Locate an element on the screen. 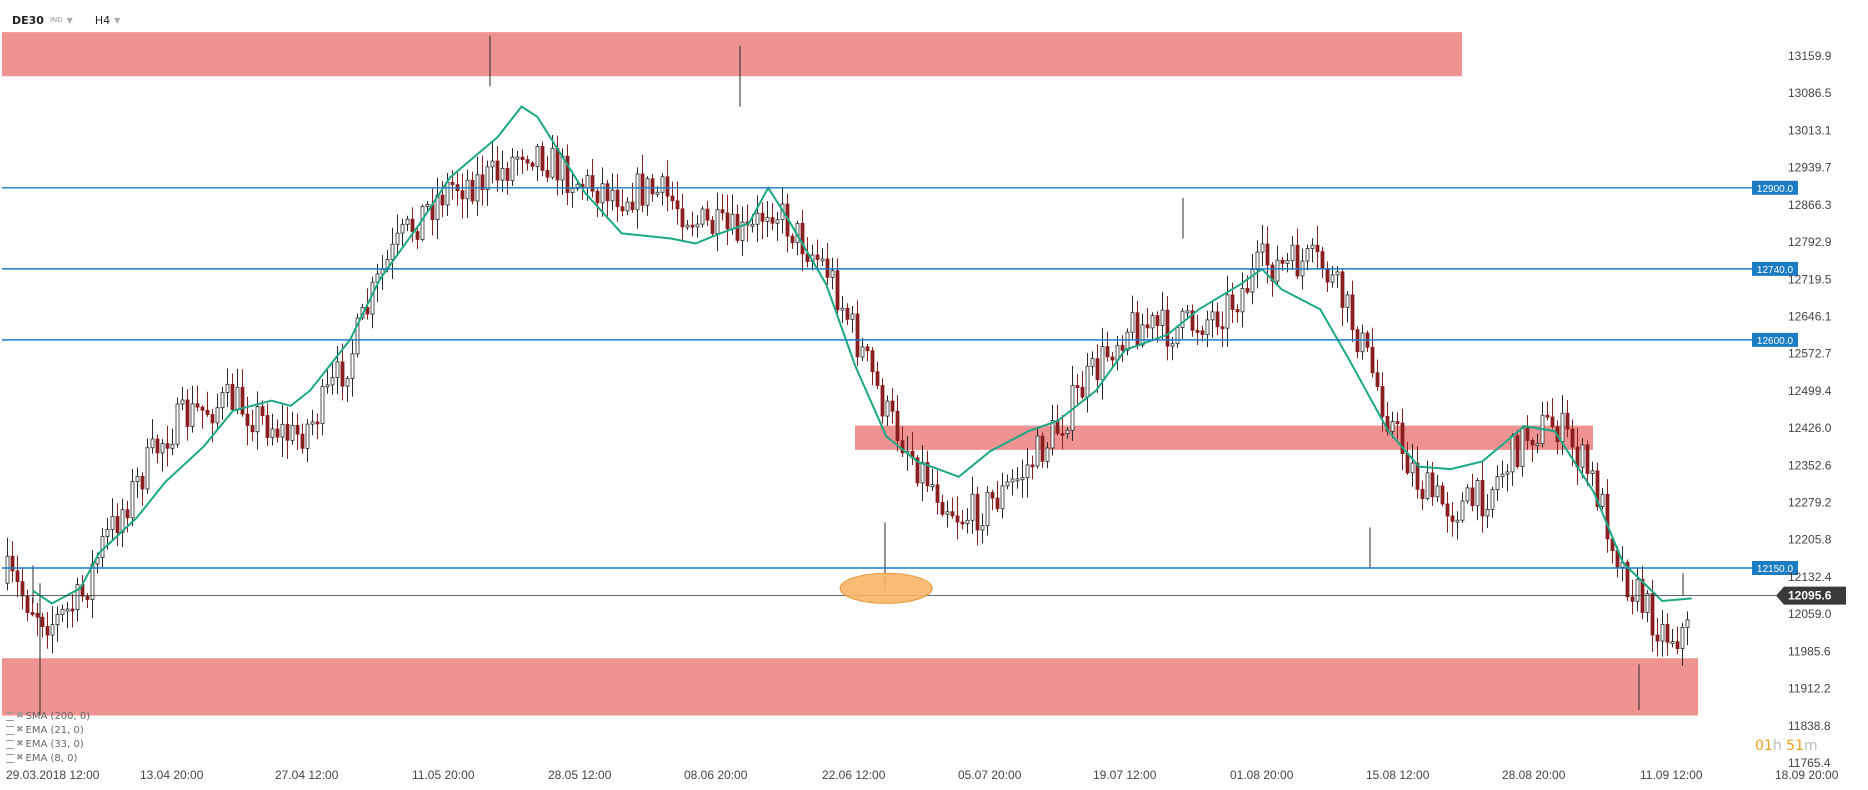 Image resolution: width=1868 pixels, height=790 pixels. symbol-label: DE30 is located at coordinates (28, 20).